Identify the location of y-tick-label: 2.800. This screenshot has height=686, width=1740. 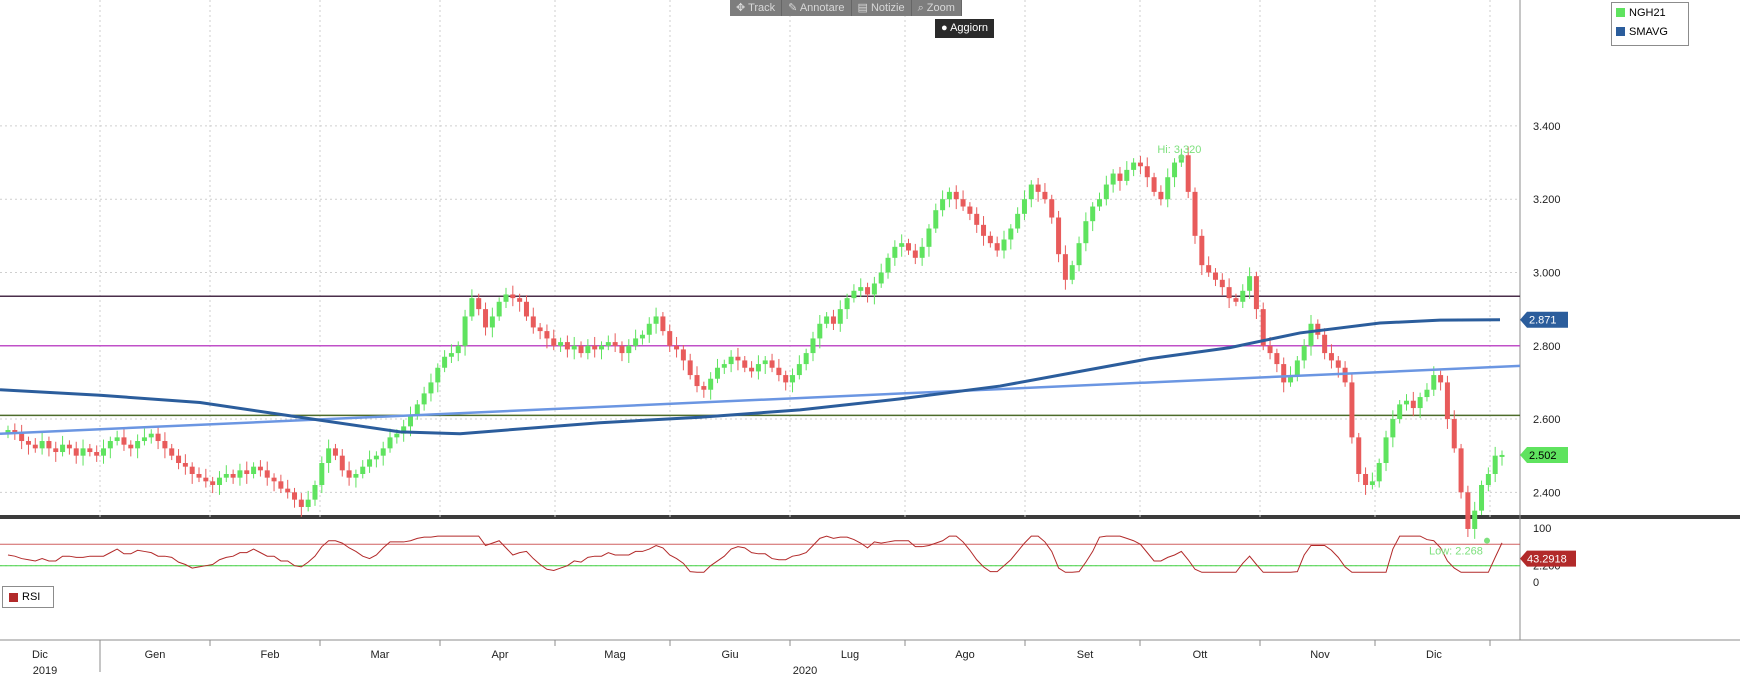
(1547, 347).